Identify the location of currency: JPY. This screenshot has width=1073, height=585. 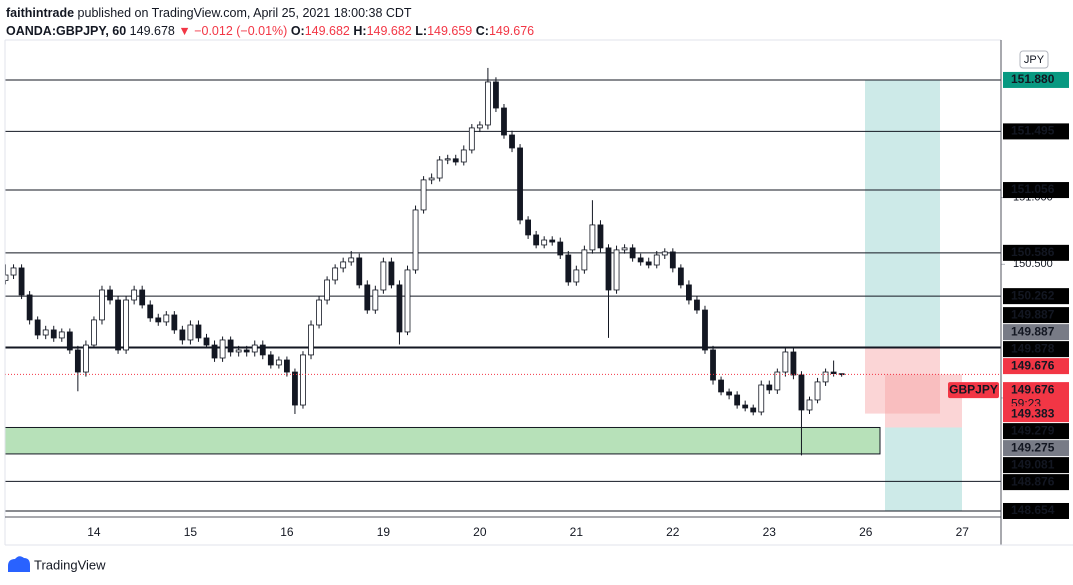
(1034, 60).